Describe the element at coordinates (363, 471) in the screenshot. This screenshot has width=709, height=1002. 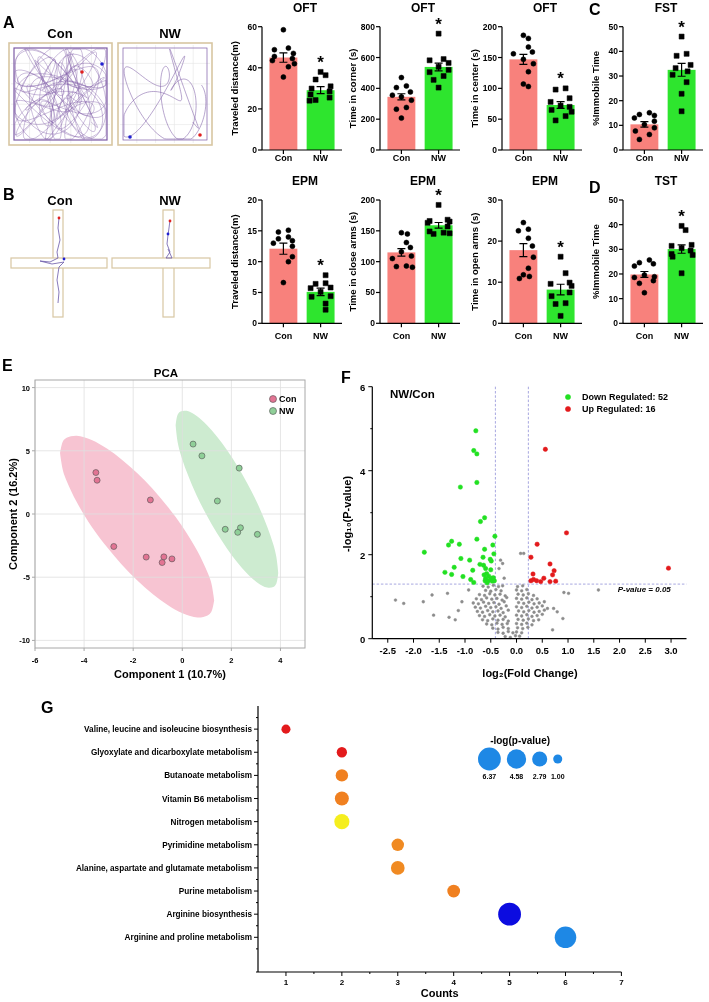
I see `y-tick-label: 4` at that location.